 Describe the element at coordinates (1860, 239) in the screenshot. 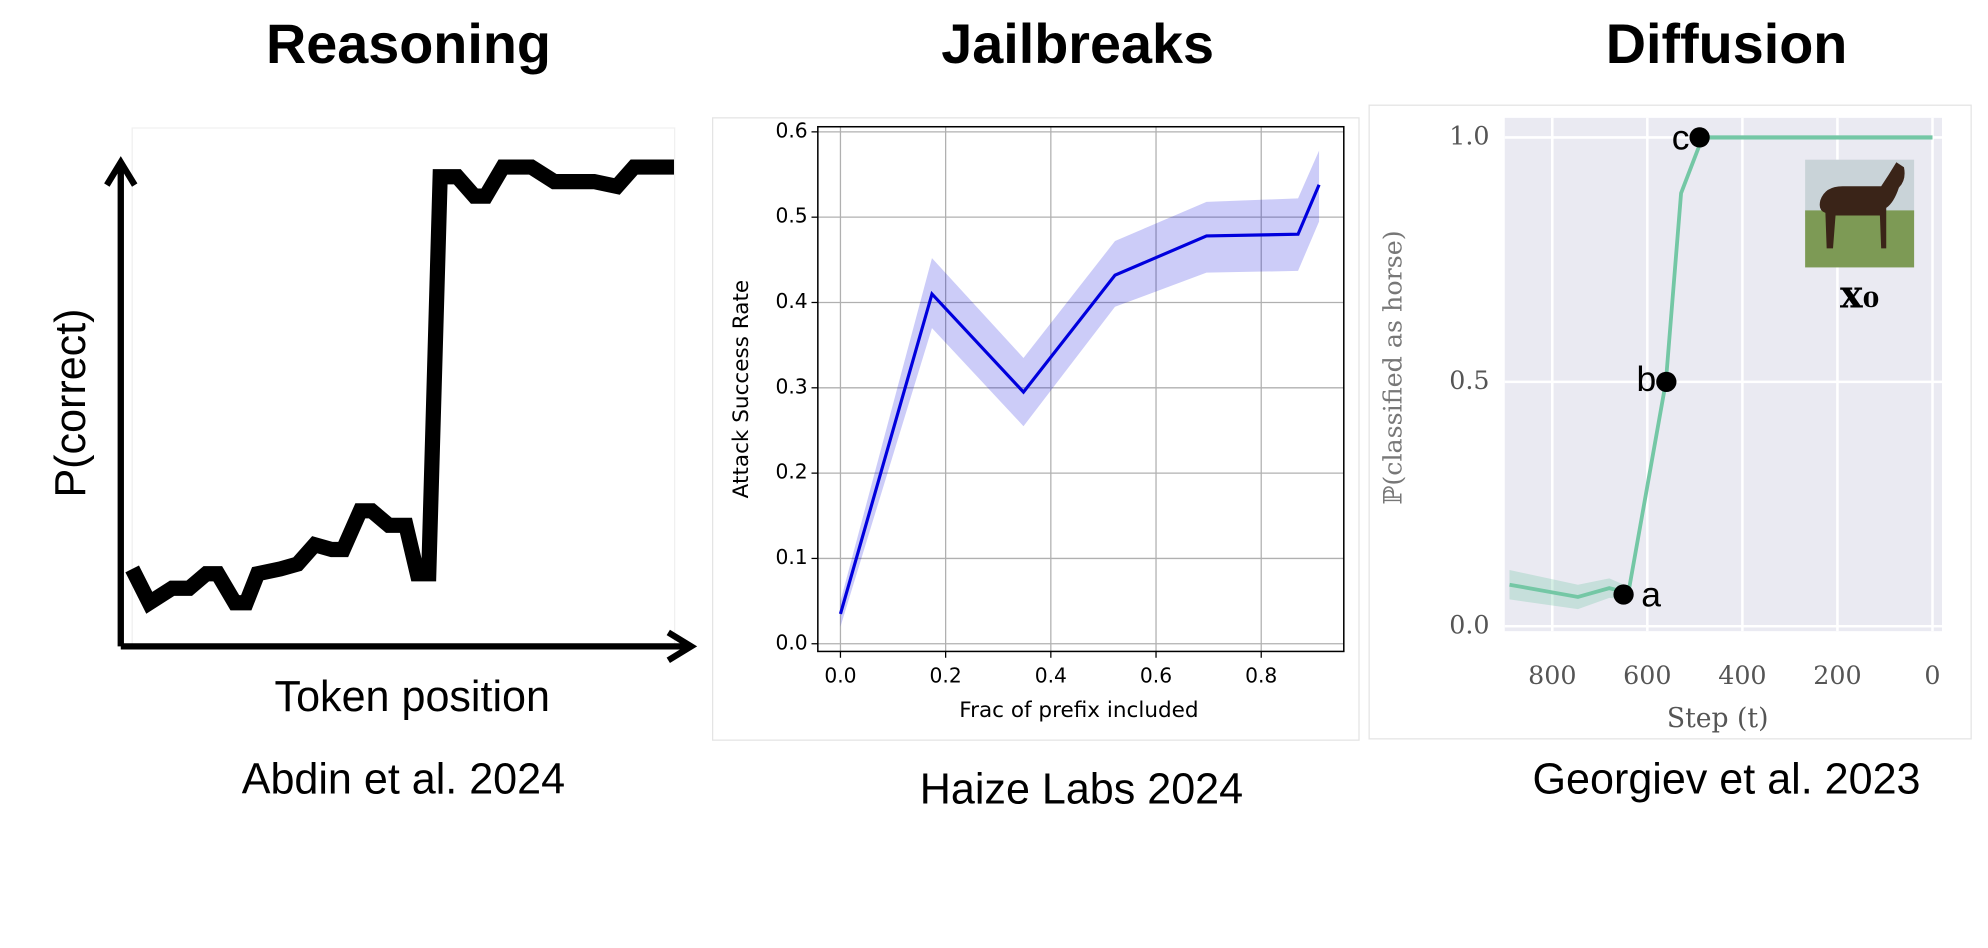

I see `image-grass` at that location.